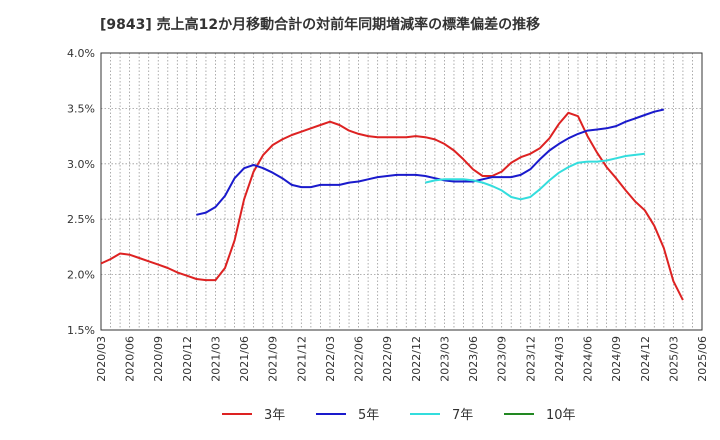  Describe the element at coordinates (502, 359) in the screenshot. I see `x-tick-label: 2023/09` at that location.